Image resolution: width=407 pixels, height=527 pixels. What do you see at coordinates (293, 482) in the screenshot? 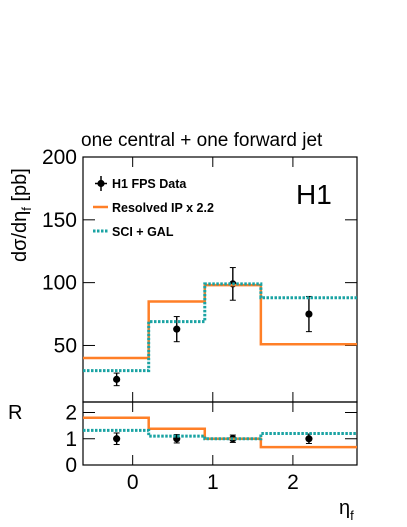
I see `ratio-xtick-label: 2` at bounding box center [293, 482].